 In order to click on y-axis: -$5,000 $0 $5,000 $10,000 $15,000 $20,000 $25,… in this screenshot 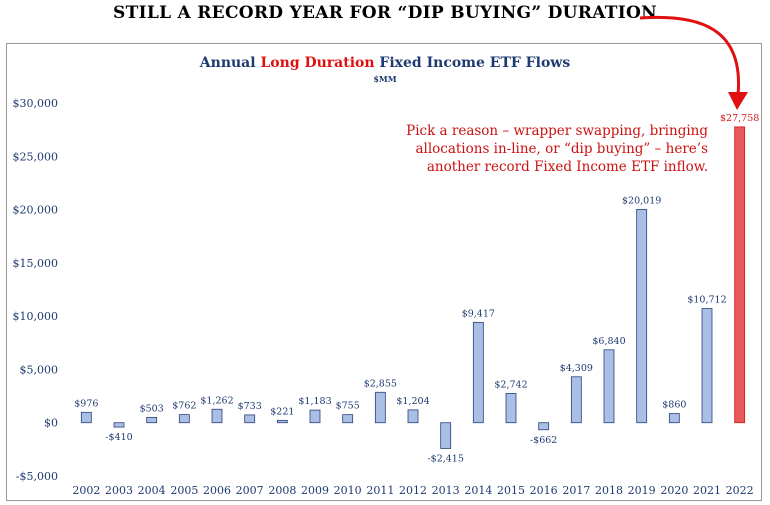, I will do `click(36, 290)`.